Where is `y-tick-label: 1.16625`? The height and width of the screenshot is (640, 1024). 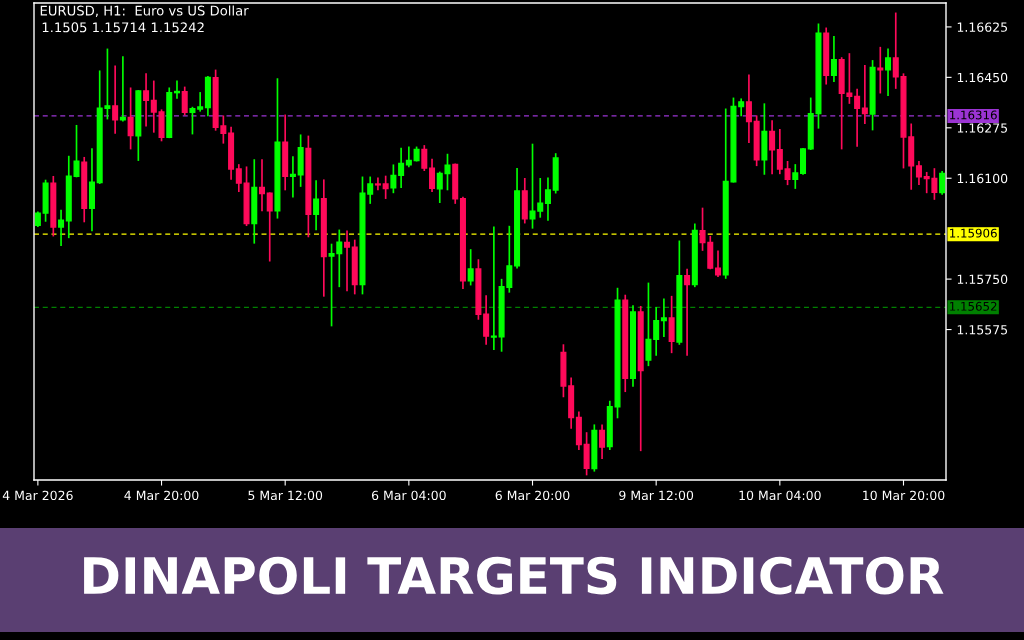 y-tick-label: 1.16625 is located at coordinates (982, 27).